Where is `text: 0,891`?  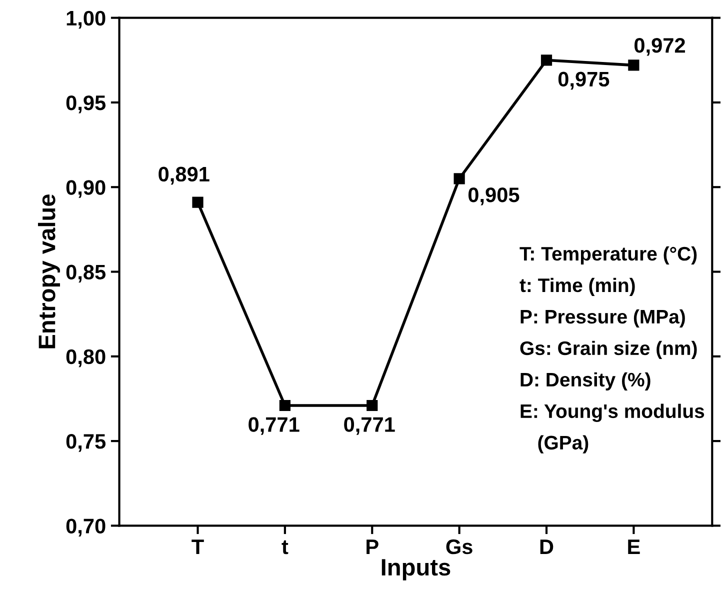
text: 0,891 is located at coordinates (184, 175).